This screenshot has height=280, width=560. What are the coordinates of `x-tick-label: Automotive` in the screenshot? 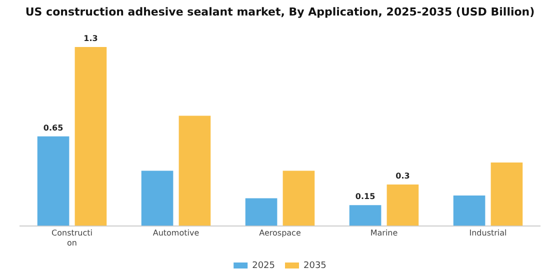 It's located at (176, 233).